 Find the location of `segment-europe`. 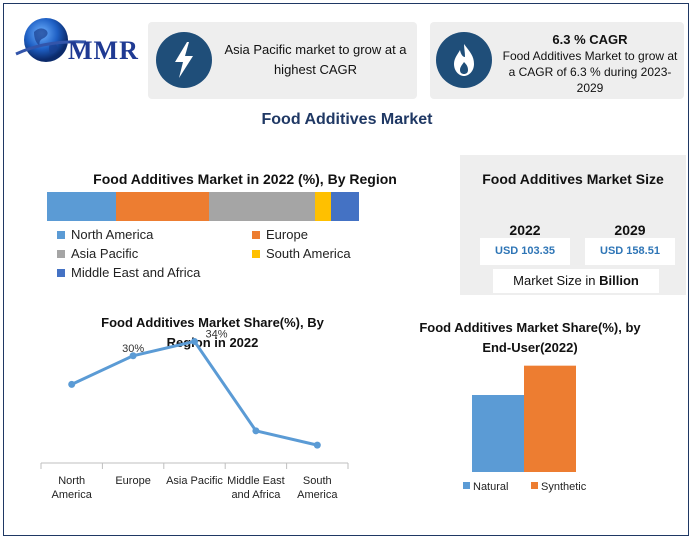

segment-europe is located at coordinates (162, 206).